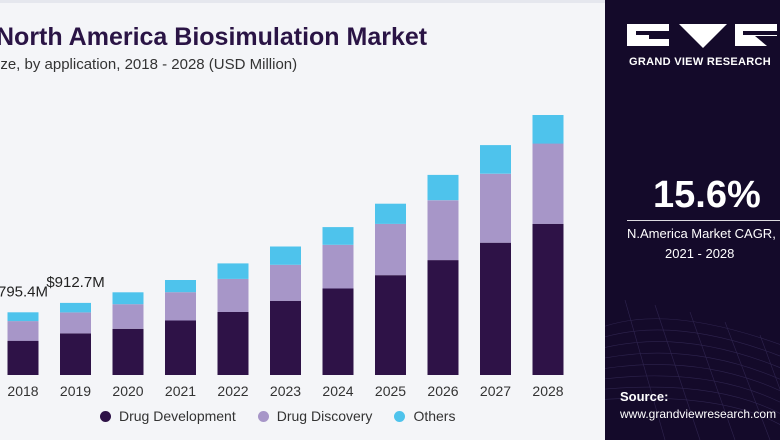  What do you see at coordinates (547, 391) in the screenshot?
I see `x-tick-label-2028: 2028` at bounding box center [547, 391].